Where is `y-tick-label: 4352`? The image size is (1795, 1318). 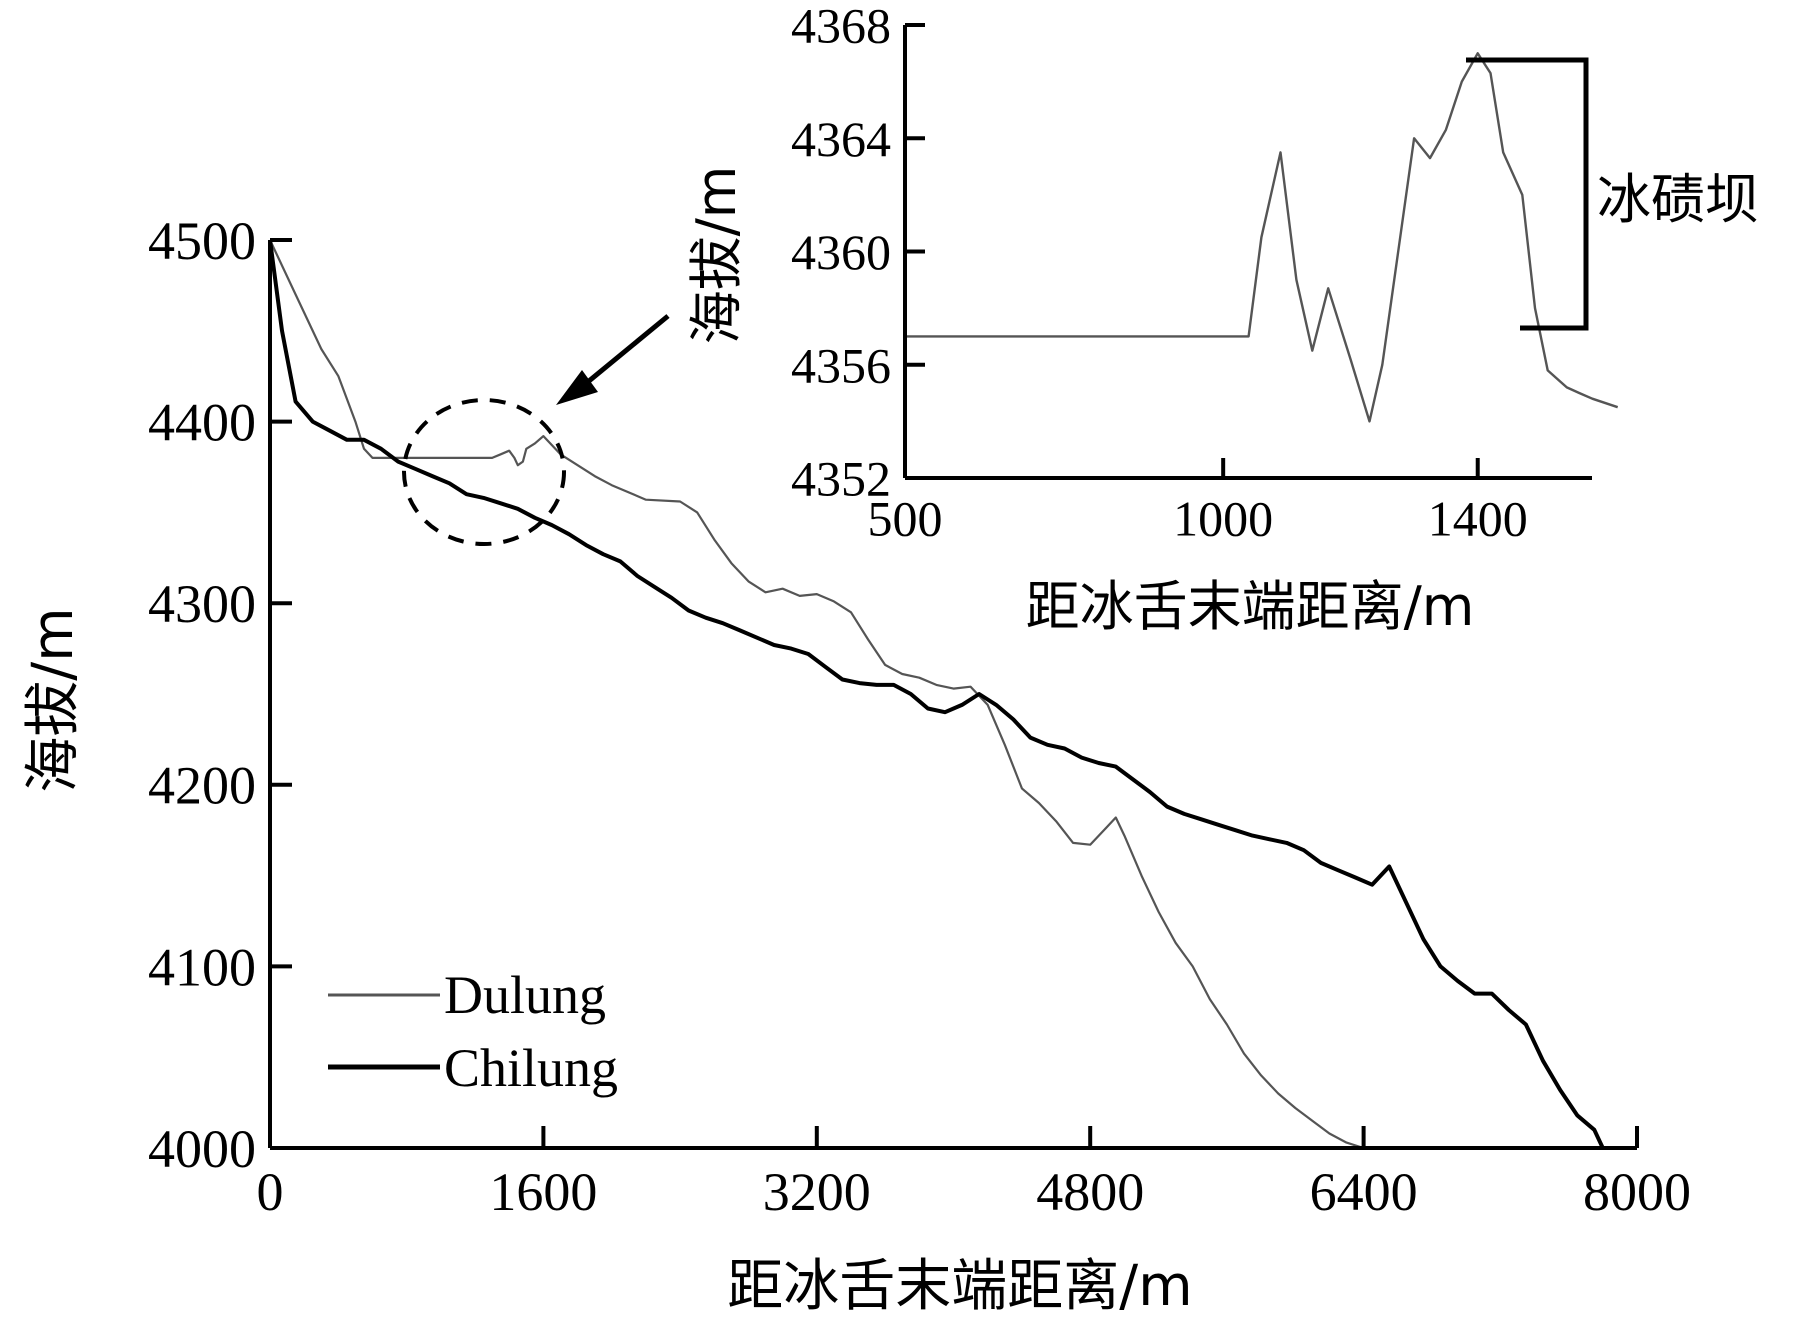 y-tick-label: 4352 is located at coordinates (841, 479).